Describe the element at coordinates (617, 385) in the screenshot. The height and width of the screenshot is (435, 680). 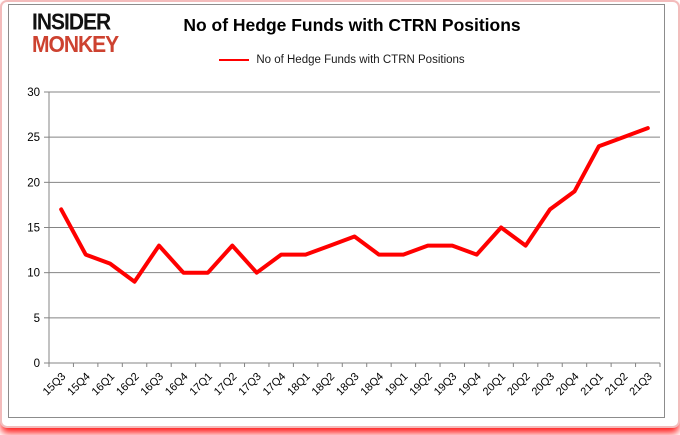
I see `x-axis-label: 21Q2` at that location.